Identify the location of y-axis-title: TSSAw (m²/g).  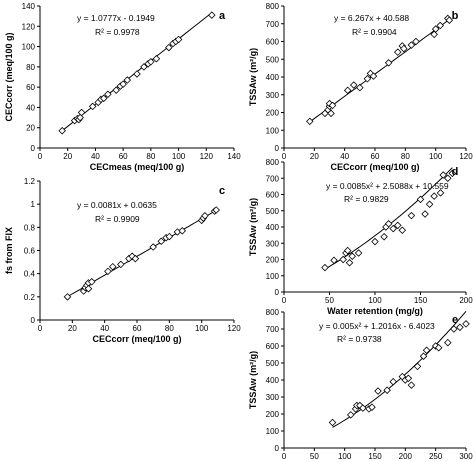
(253, 77).